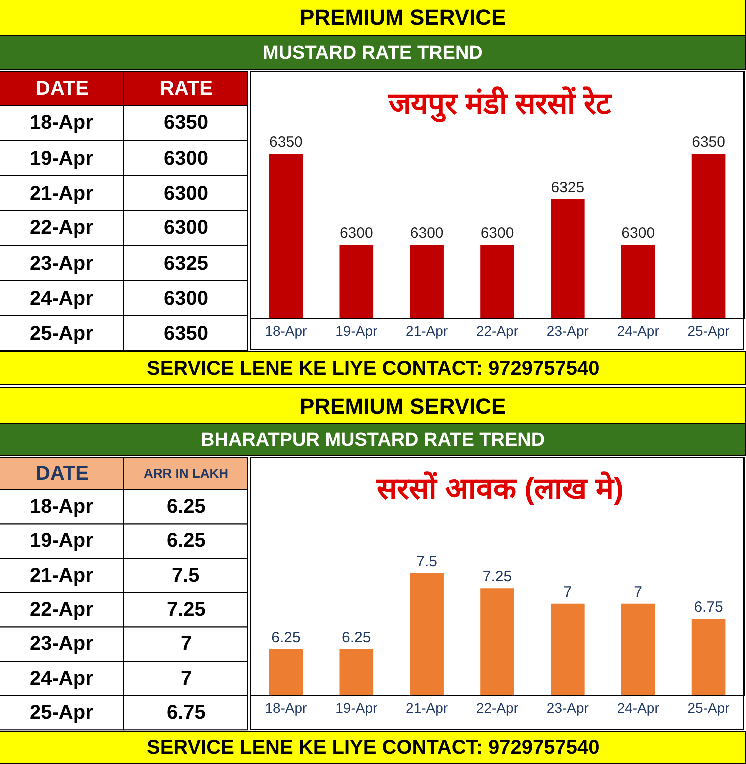 This screenshot has width=746, height=764. What do you see at coordinates (568, 188) in the screenshot?
I see `data-label: 6325` at bounding box center [568, 188].